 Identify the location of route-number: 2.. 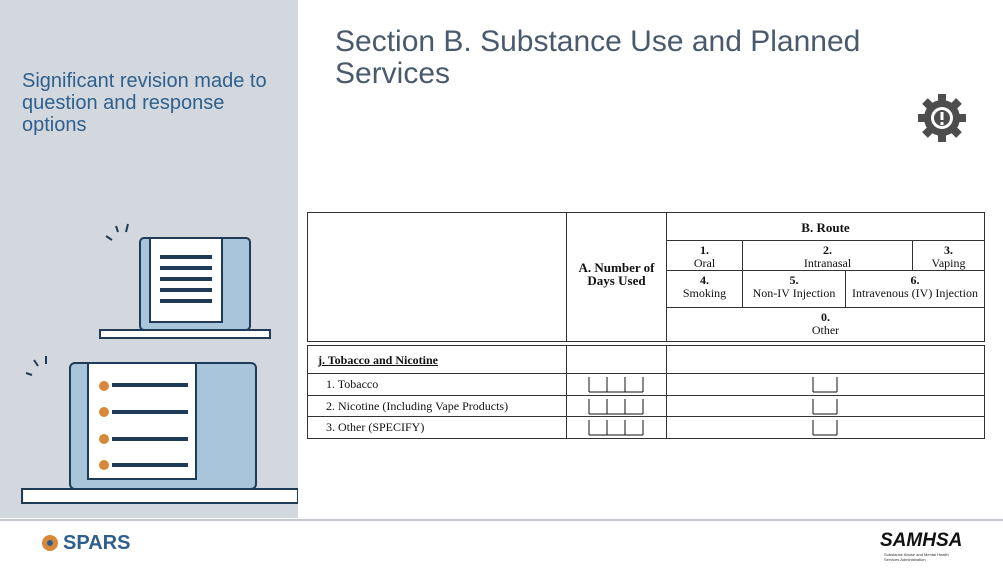
(827, 250).